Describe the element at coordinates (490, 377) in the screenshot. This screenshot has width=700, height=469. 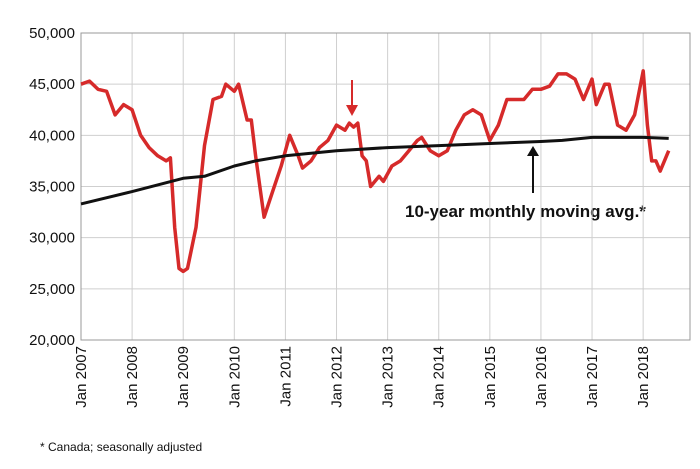
I see `x-tick-label: Jan 2015` at that location.